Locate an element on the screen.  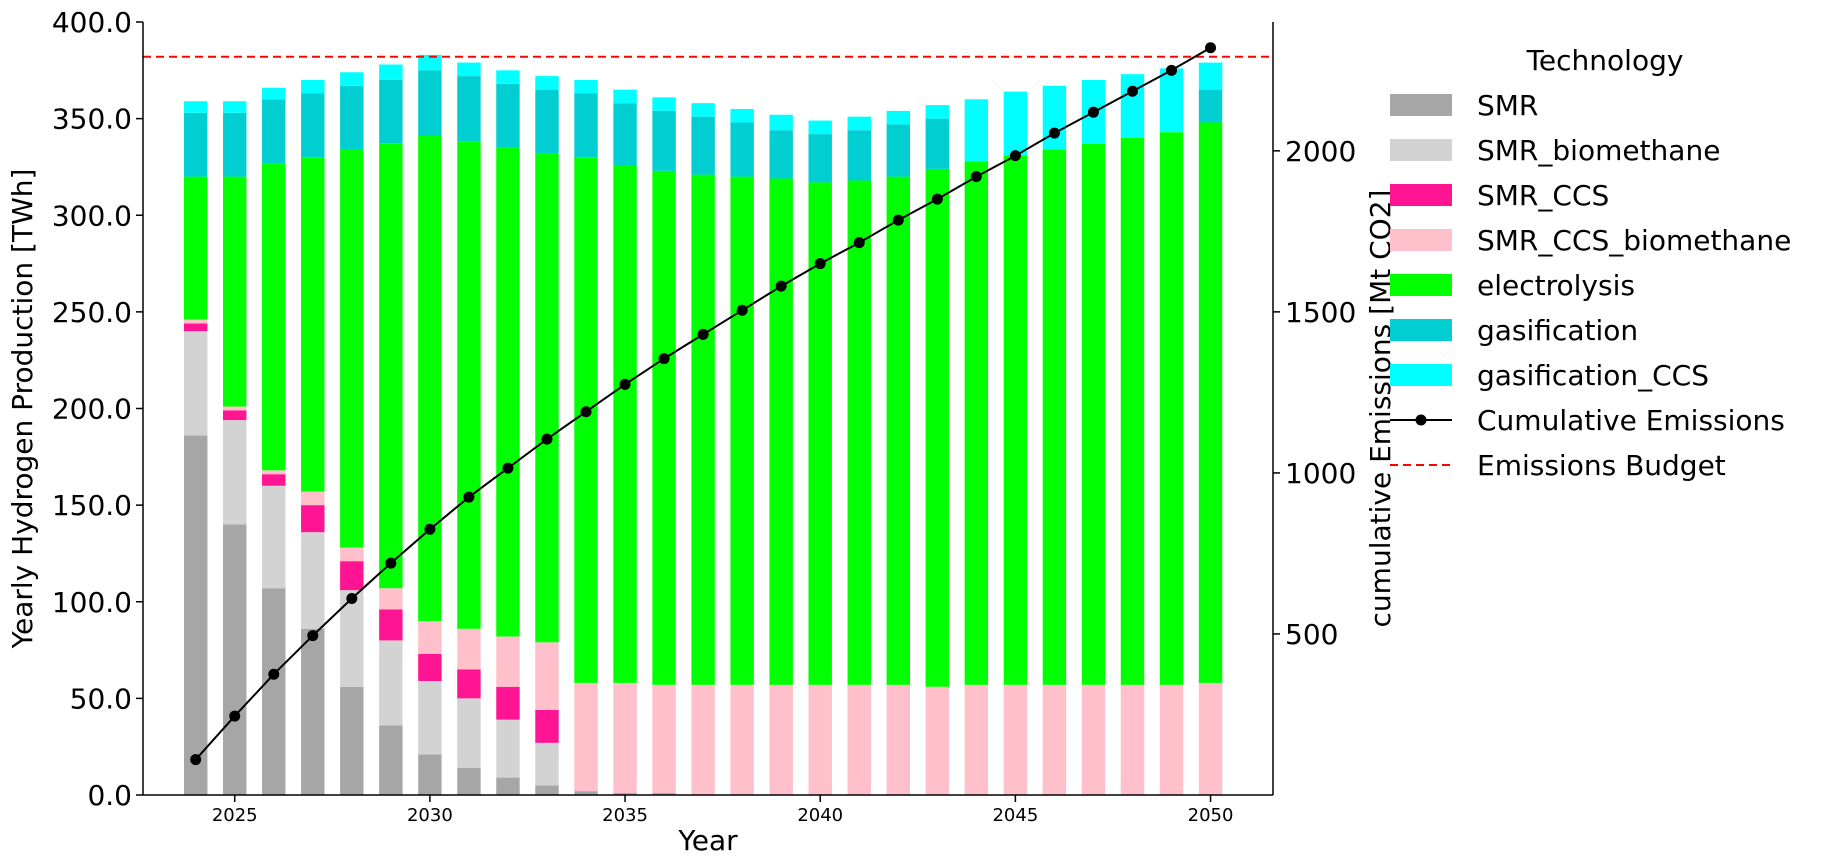
legend-swatch-smr-ccs is located at coordinates (1421, 195).